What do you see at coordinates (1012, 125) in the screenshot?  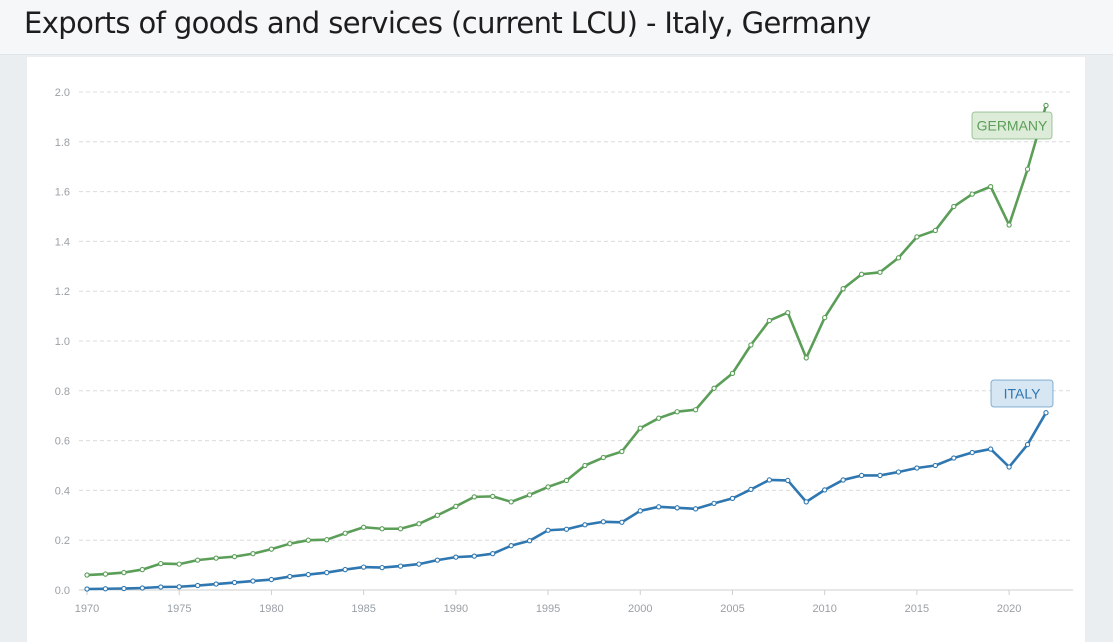 I see `germany-tag: GERMANY` at bounding box center [1012, 125].